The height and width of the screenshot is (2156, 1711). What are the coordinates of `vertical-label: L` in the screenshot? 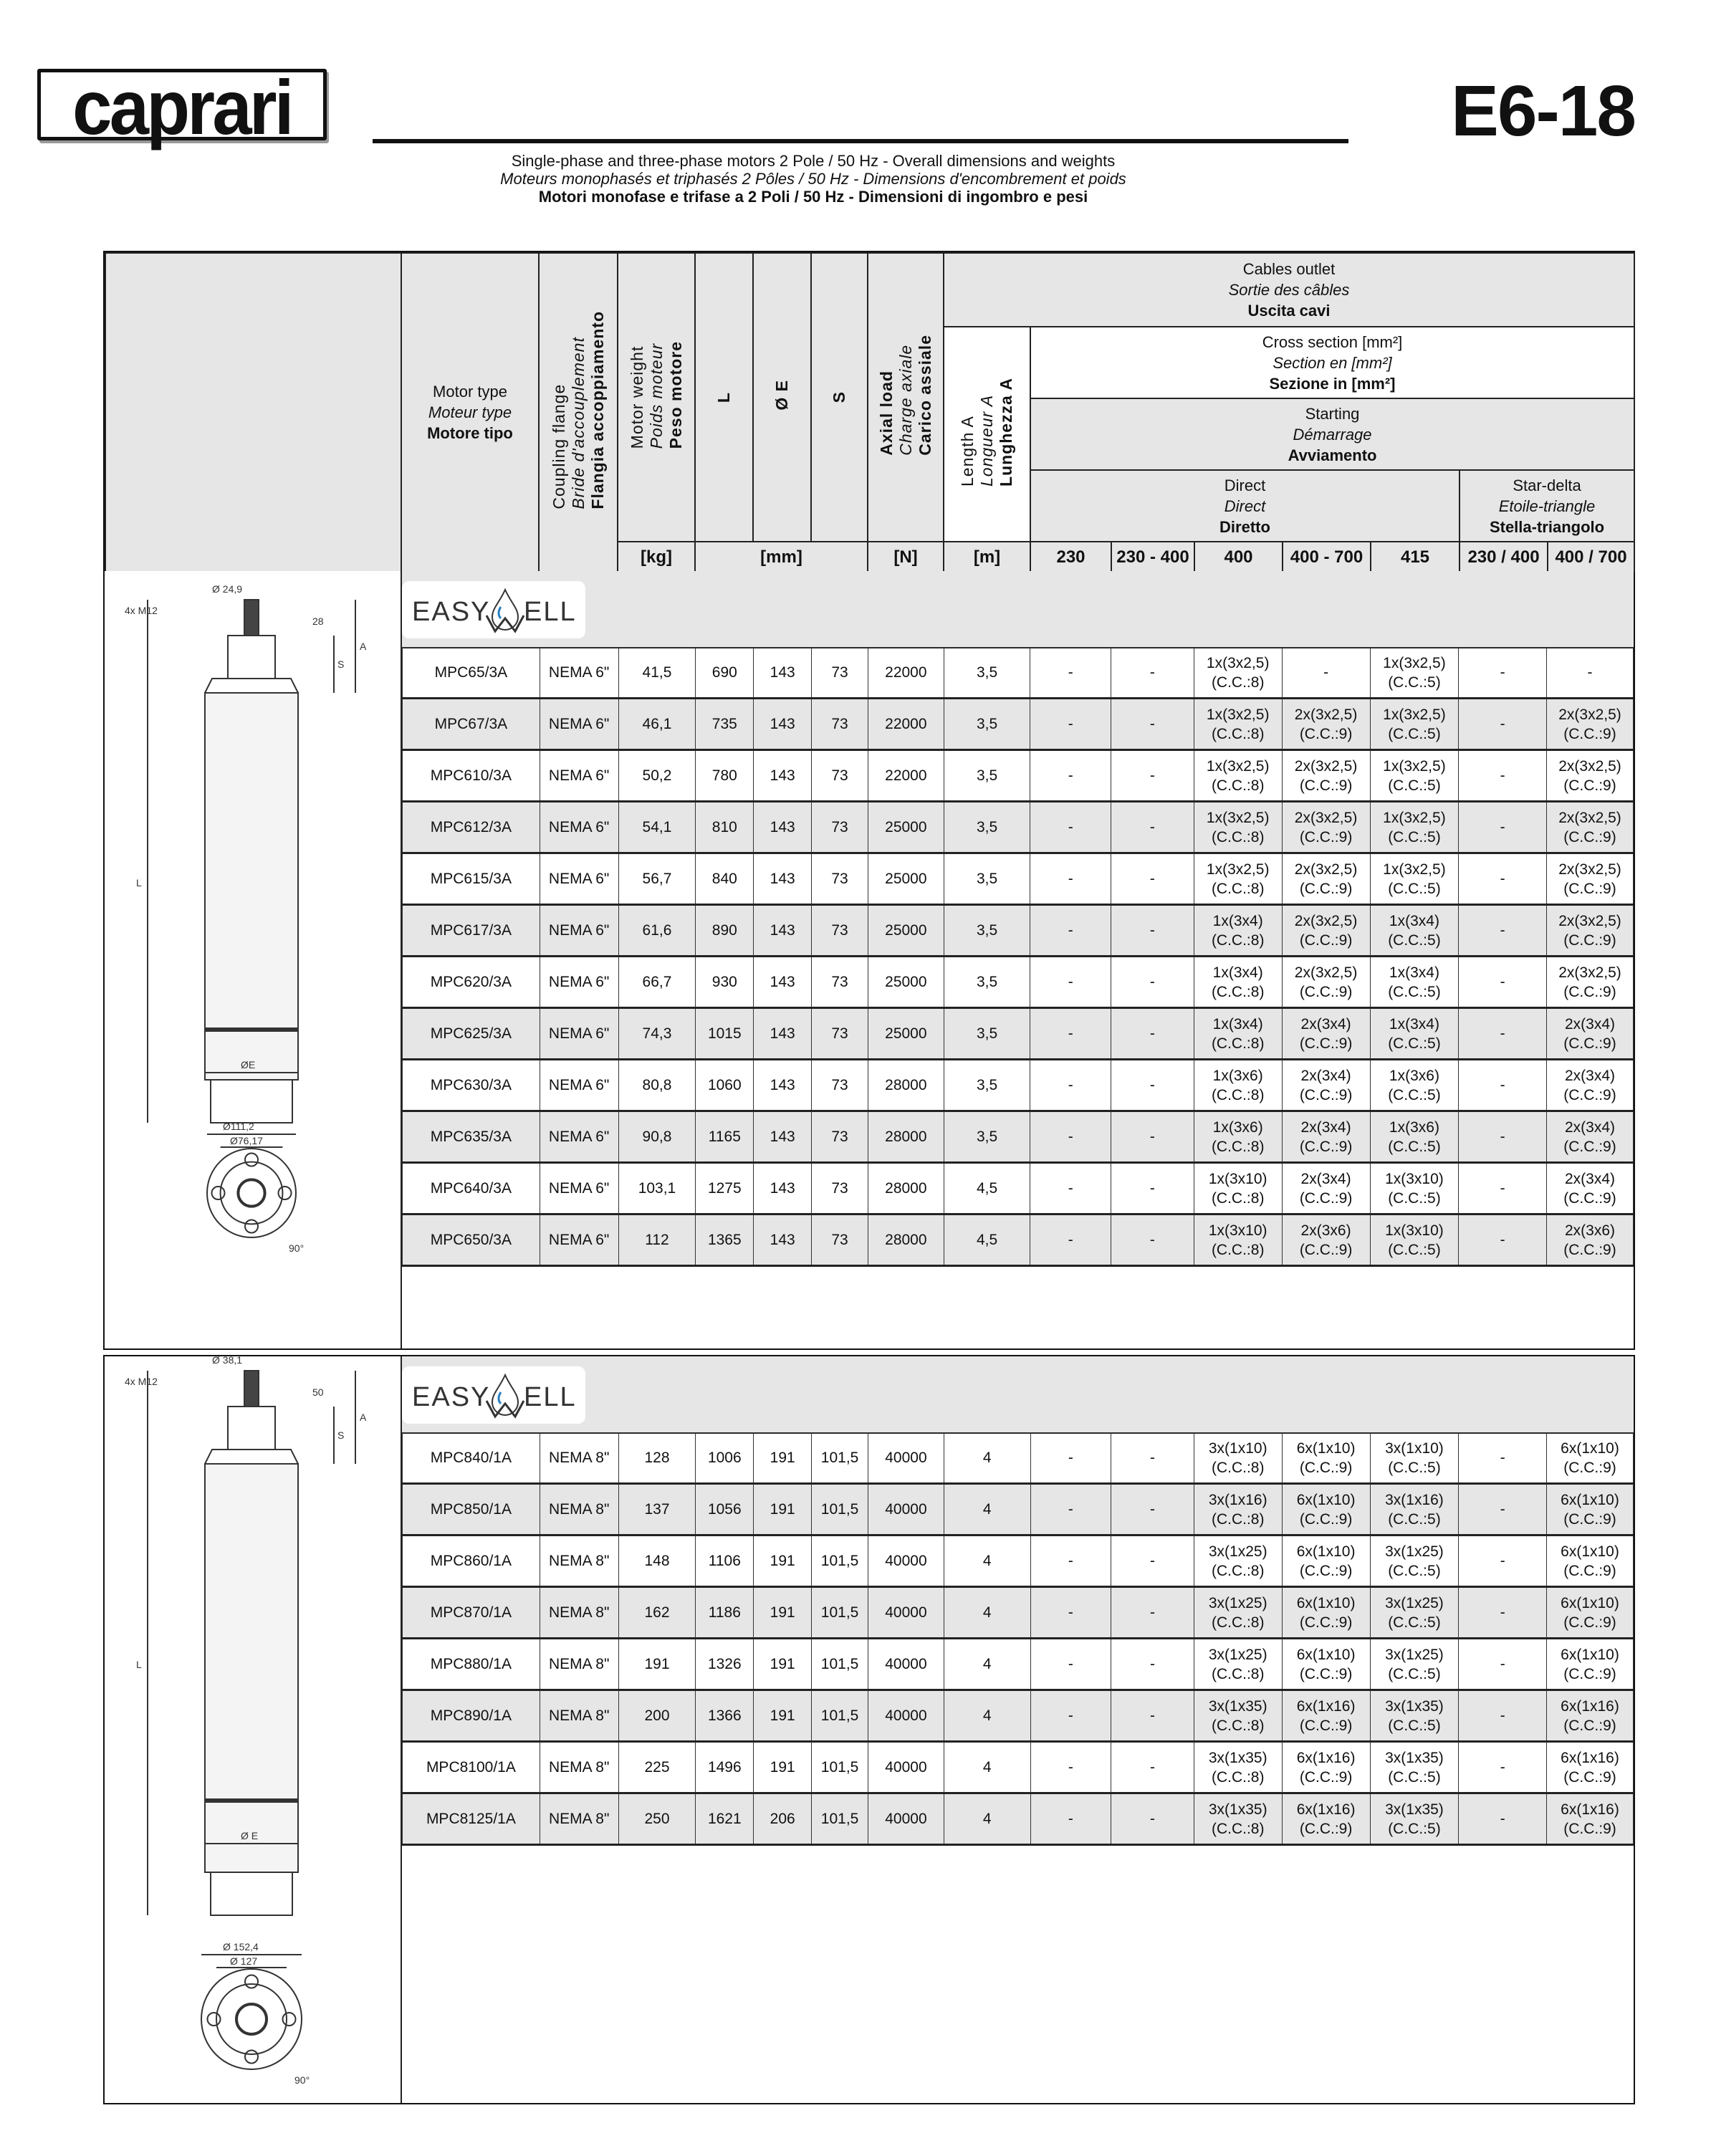 It's located at (724, 397).